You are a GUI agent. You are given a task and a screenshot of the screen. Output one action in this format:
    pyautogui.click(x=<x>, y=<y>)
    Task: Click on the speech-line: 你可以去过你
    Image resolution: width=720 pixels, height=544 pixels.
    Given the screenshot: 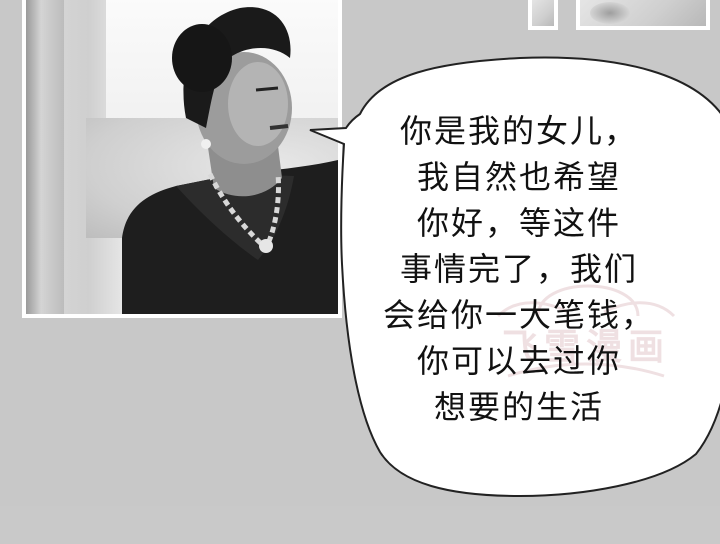 What is the action you would take?
    pyautogui.click(x=518, y=361)
    